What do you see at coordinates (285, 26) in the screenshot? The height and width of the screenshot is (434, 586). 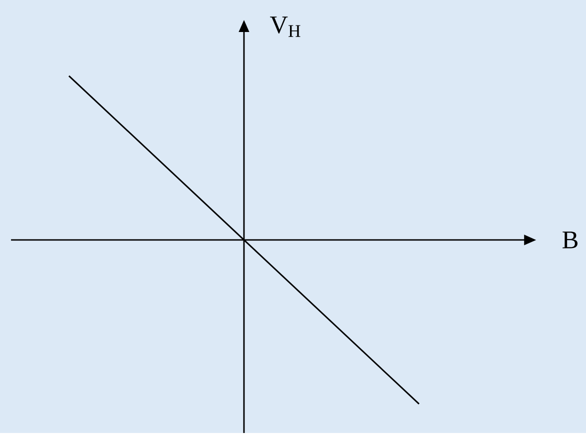 I see `y-axis-title: V$_{H}$` at bounding box center [285, 26].